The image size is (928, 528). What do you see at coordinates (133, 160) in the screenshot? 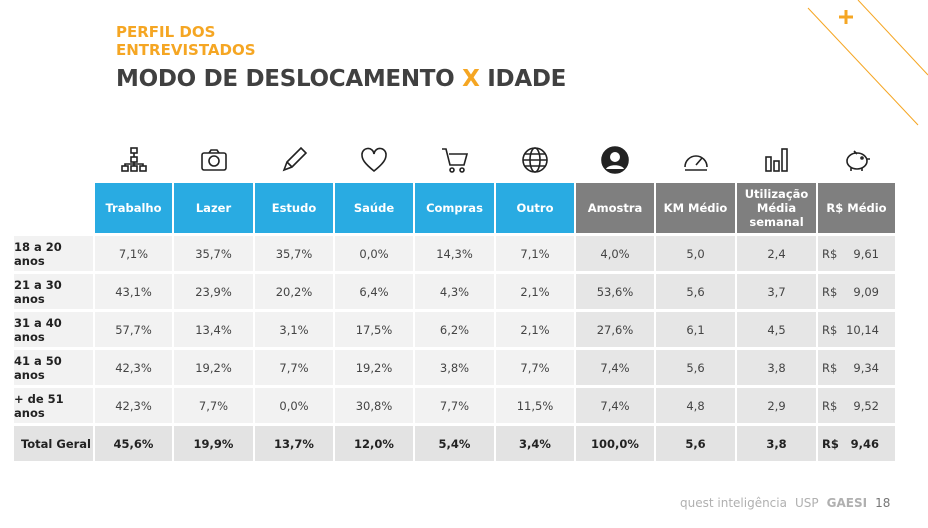
I see `org-chart-icon` at bounding box center [133, 160].